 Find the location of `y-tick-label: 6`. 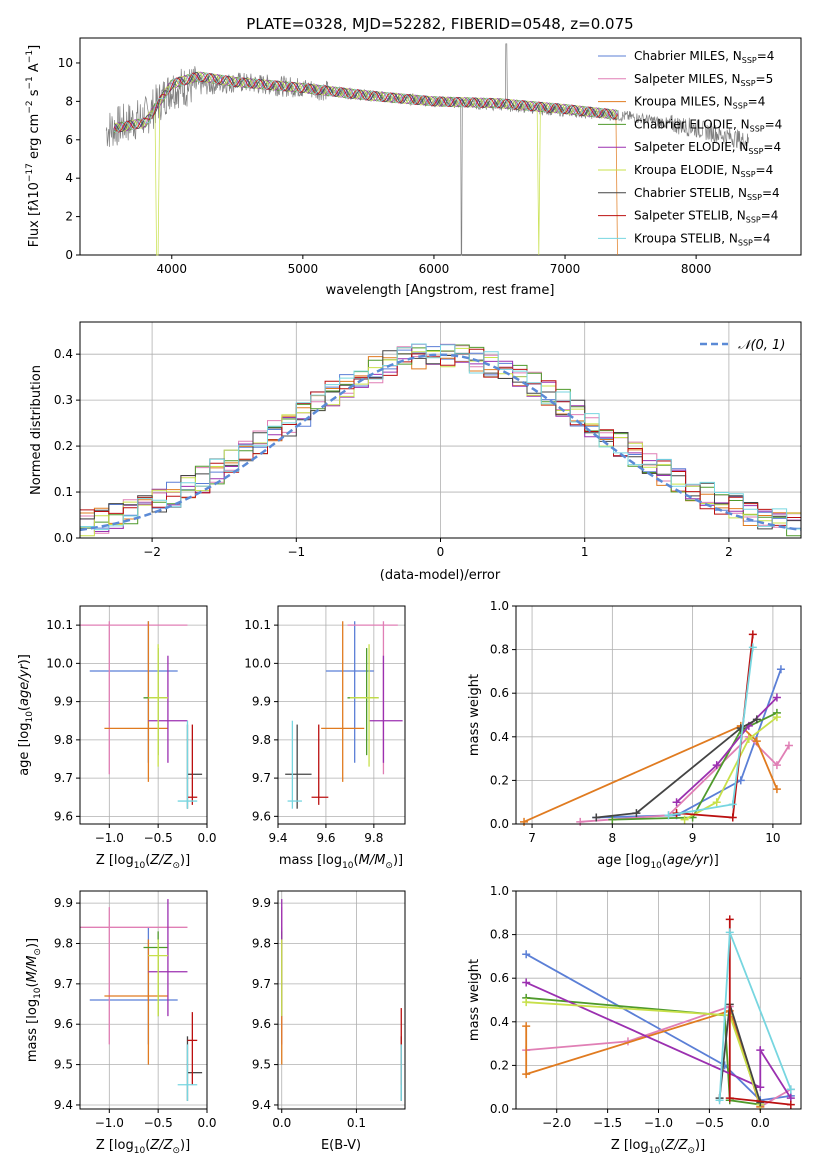

y-tick-label: 6 is located at coordinates (69, 140).